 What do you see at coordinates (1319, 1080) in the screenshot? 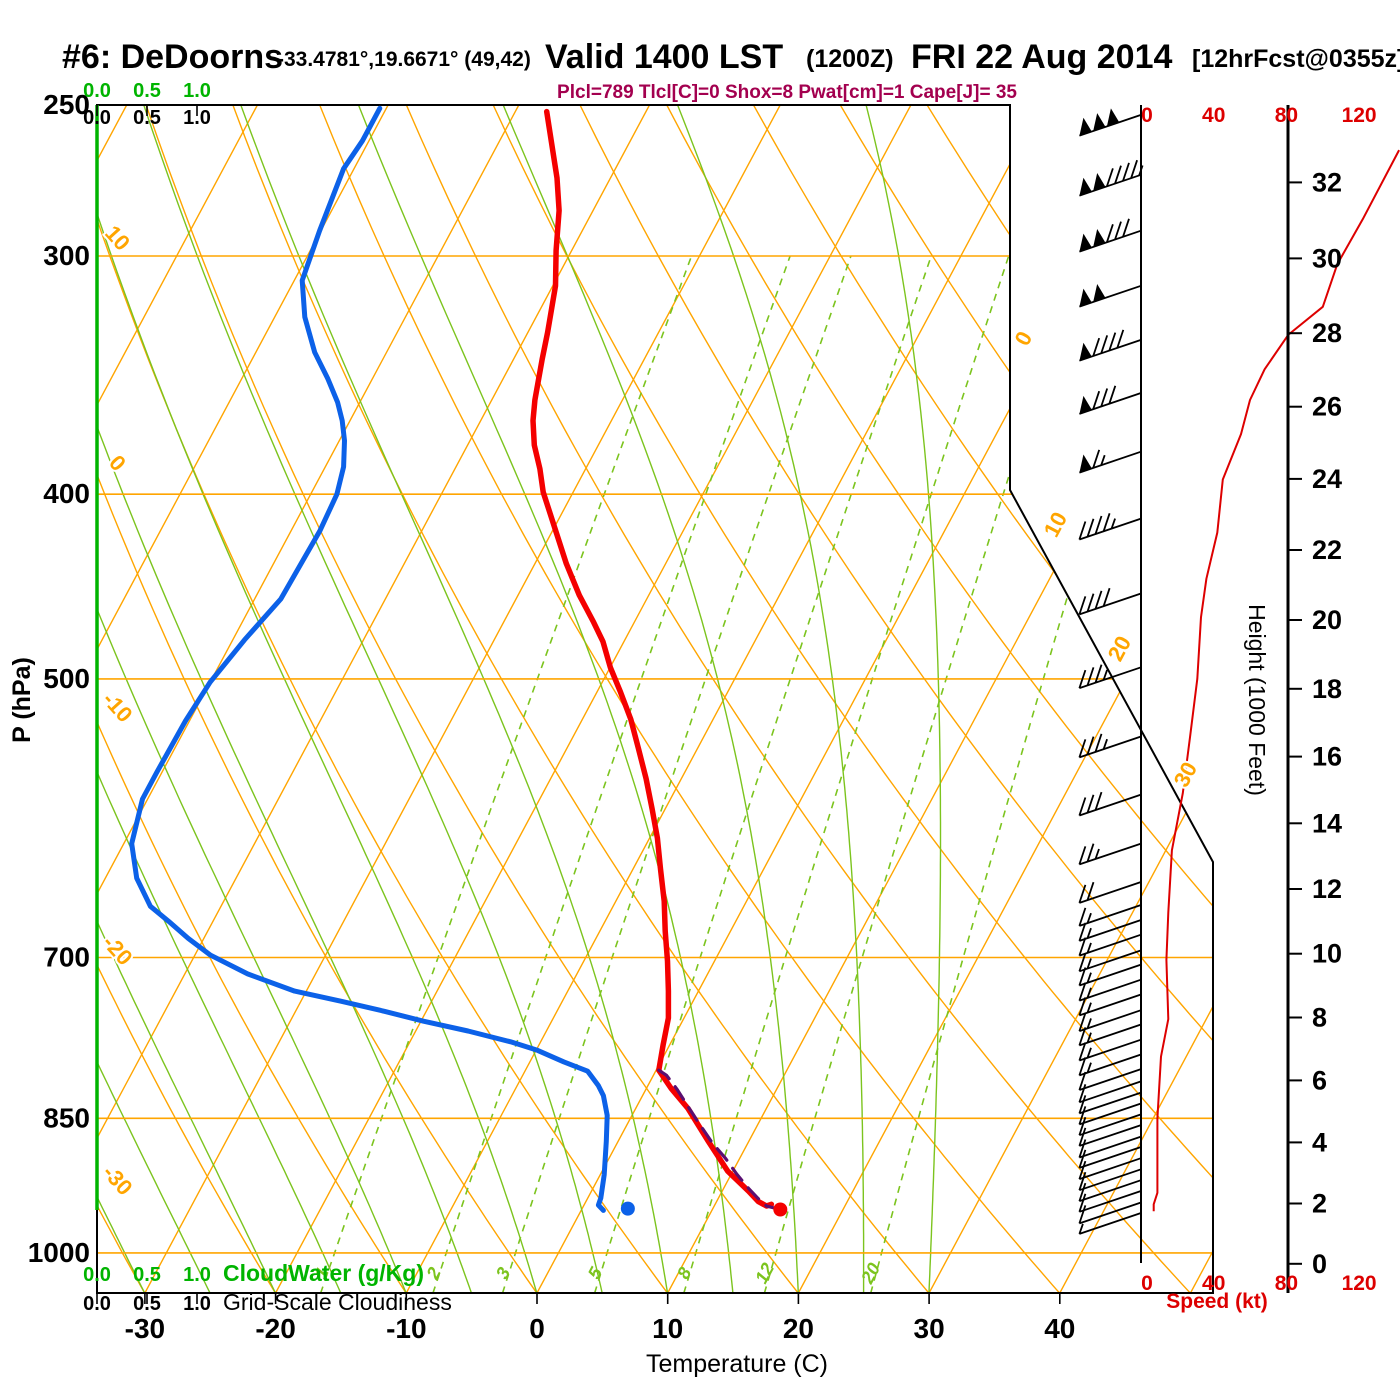
I see `height-tick-label: 6` at bounding box center [1319, 1080].